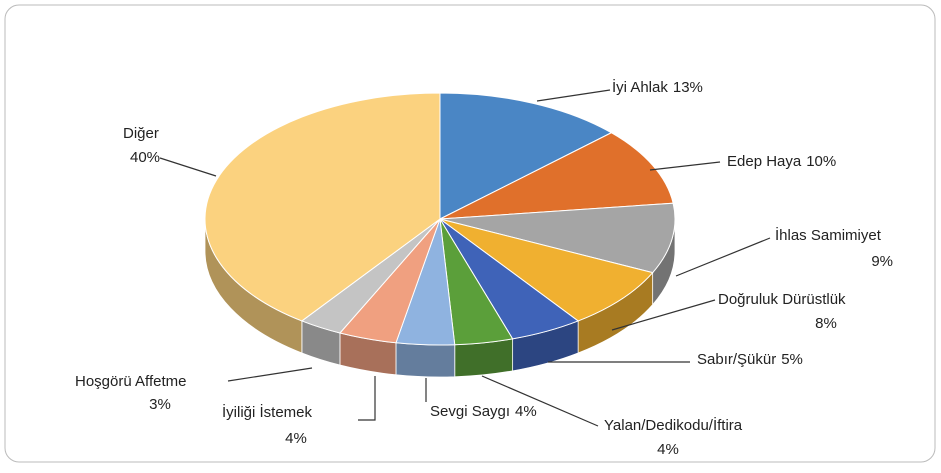 The height and width of the screenshot is (473, 941). I want to click on label-category: İyiliği İstemek, so click(267, 412).